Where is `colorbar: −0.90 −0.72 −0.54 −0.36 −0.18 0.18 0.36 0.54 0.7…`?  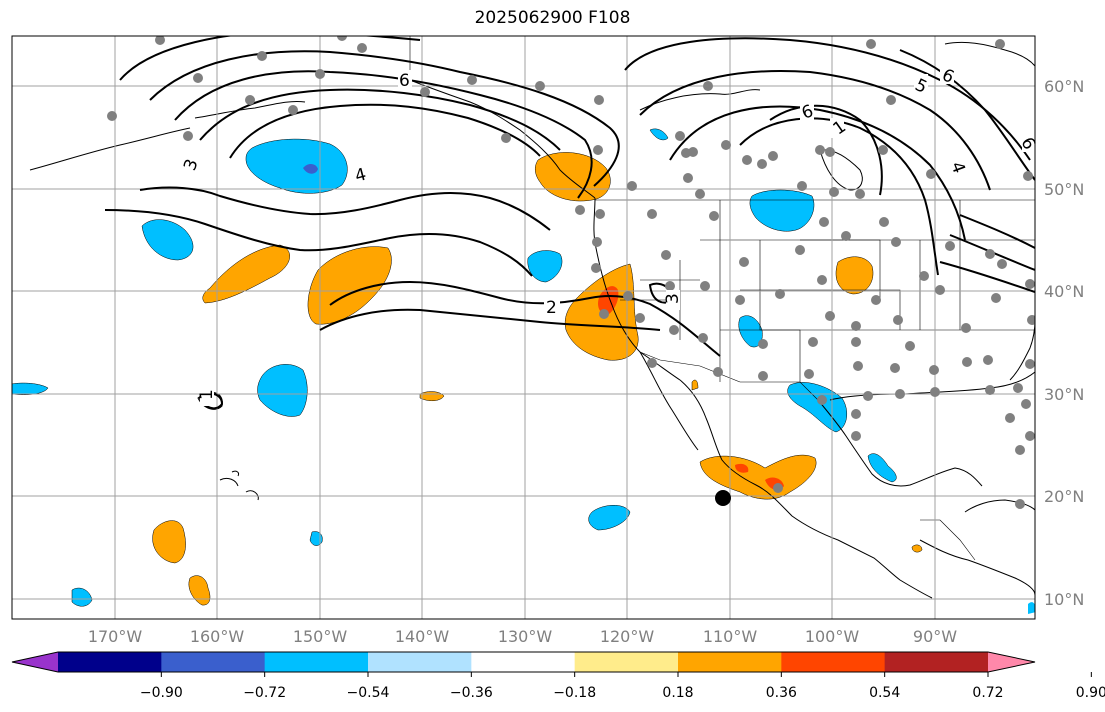 colorbar: −0.90 −0.72 −0.54 −0.36 −0.18 0.18 0.36 0.54 0.7… is located at coordinates (558, 676).